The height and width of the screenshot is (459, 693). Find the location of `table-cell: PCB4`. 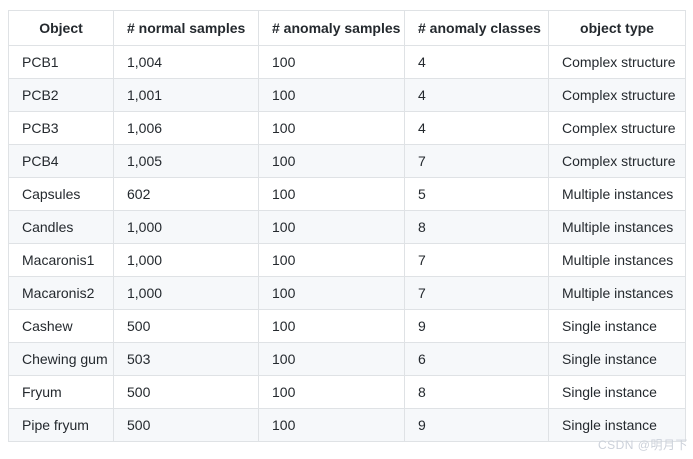

table-cell: PCB4 is located at coordinates (61, 161).